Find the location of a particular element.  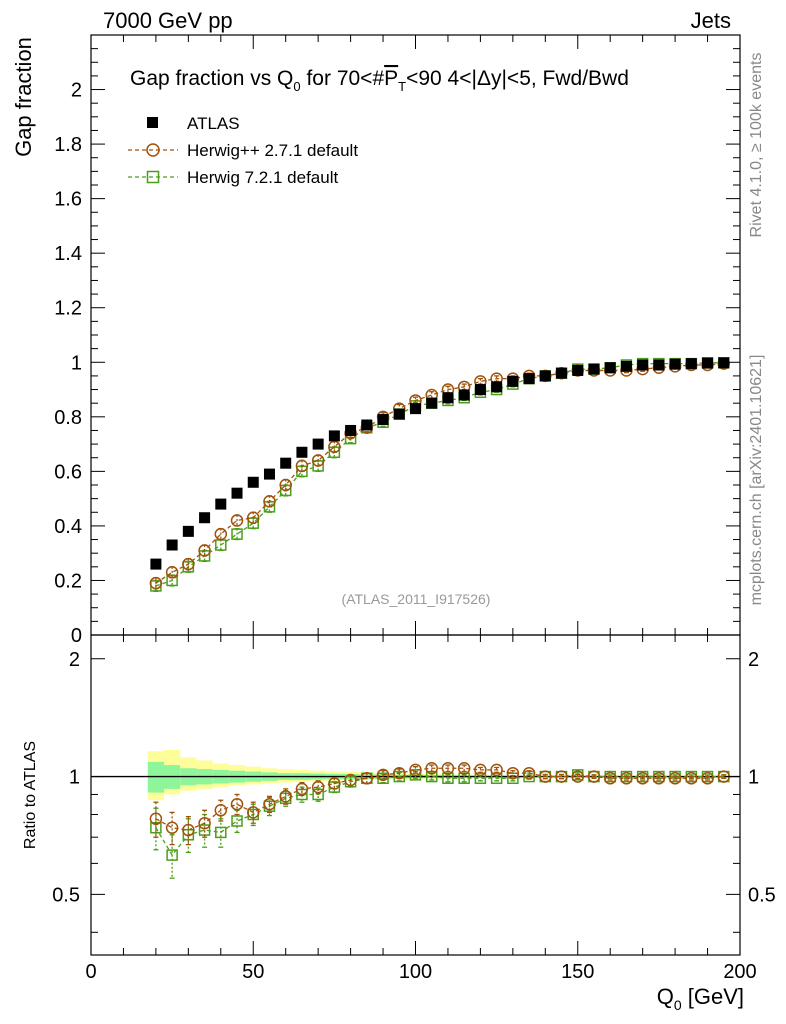

x-tick-label: 100 is located at coordinates (415, 972).